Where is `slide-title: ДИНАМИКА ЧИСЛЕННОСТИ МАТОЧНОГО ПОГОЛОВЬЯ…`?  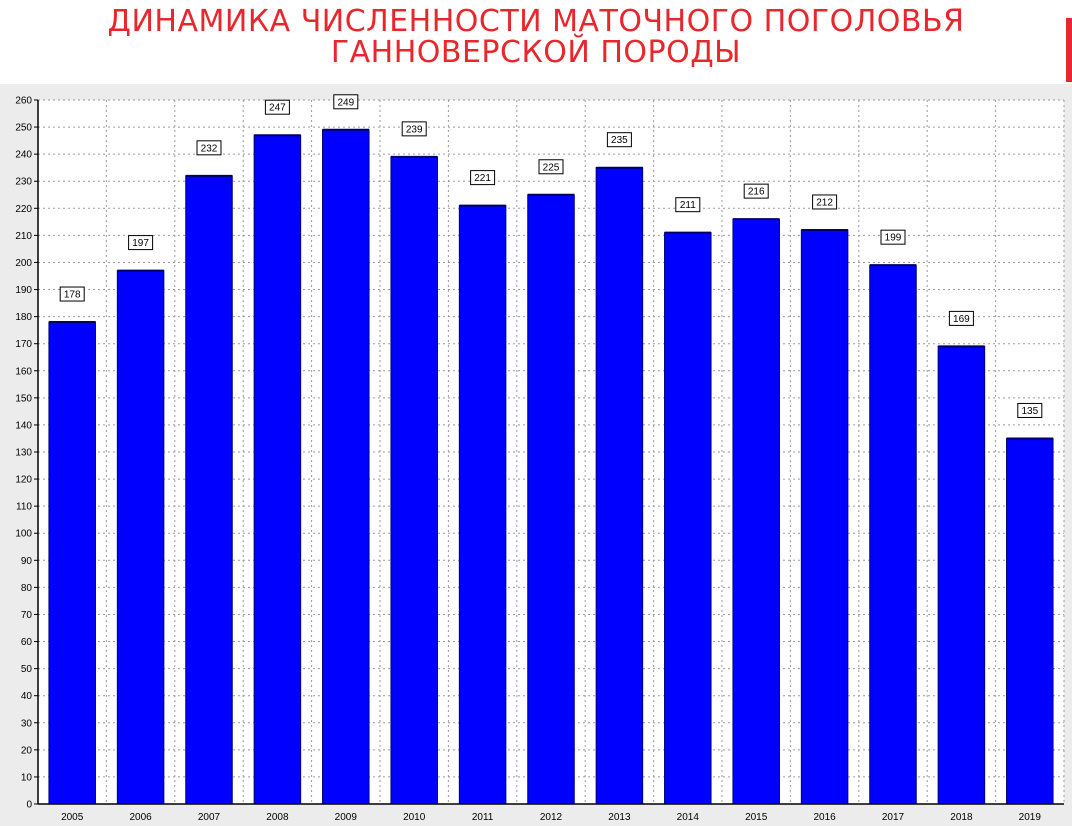
slide-title: ДИНАМИКА ЧИСЛЕННОСТИ МАТОЧНОГО ПОГОЛОВЬЯ… is located at coordinates (536, 37).